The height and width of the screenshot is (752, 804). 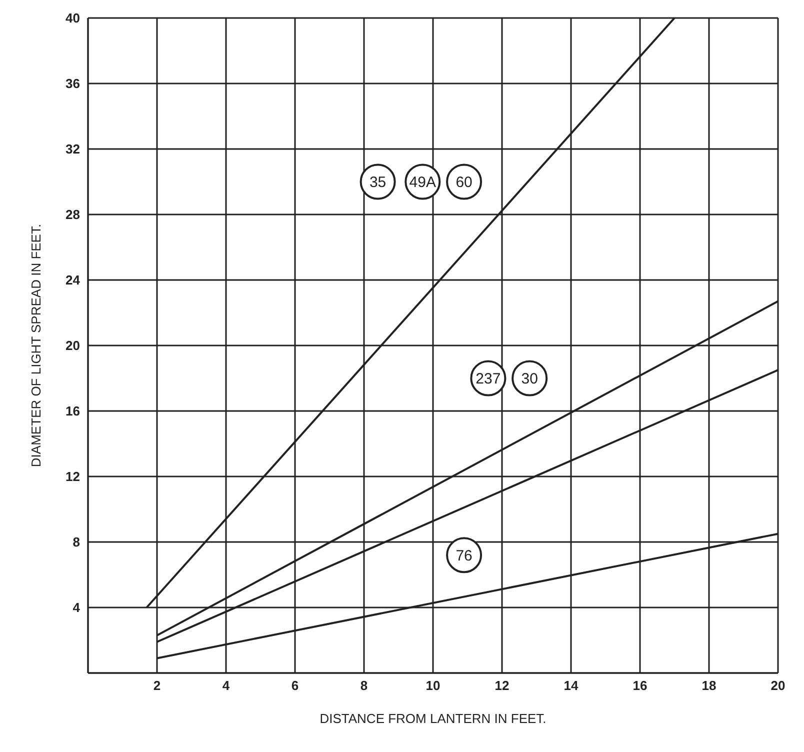 What do you see at coordinates (778, 686) in the screenshot?
I see `x-tick-label: 20` at bounding box center [778, 686].